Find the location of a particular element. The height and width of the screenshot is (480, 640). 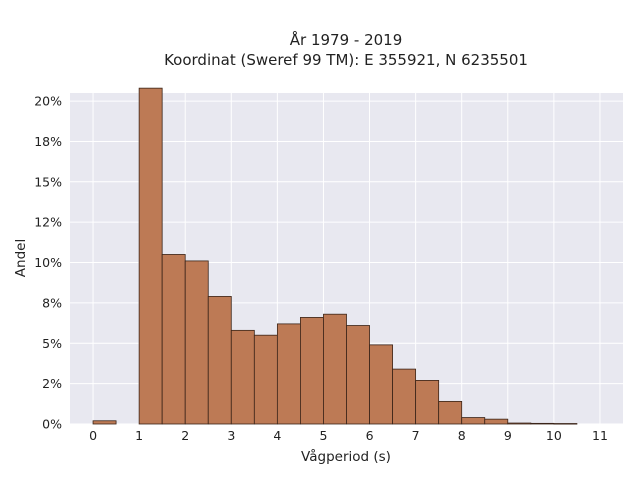

x-tick-label: 8 is located at coordinates (462, 435).